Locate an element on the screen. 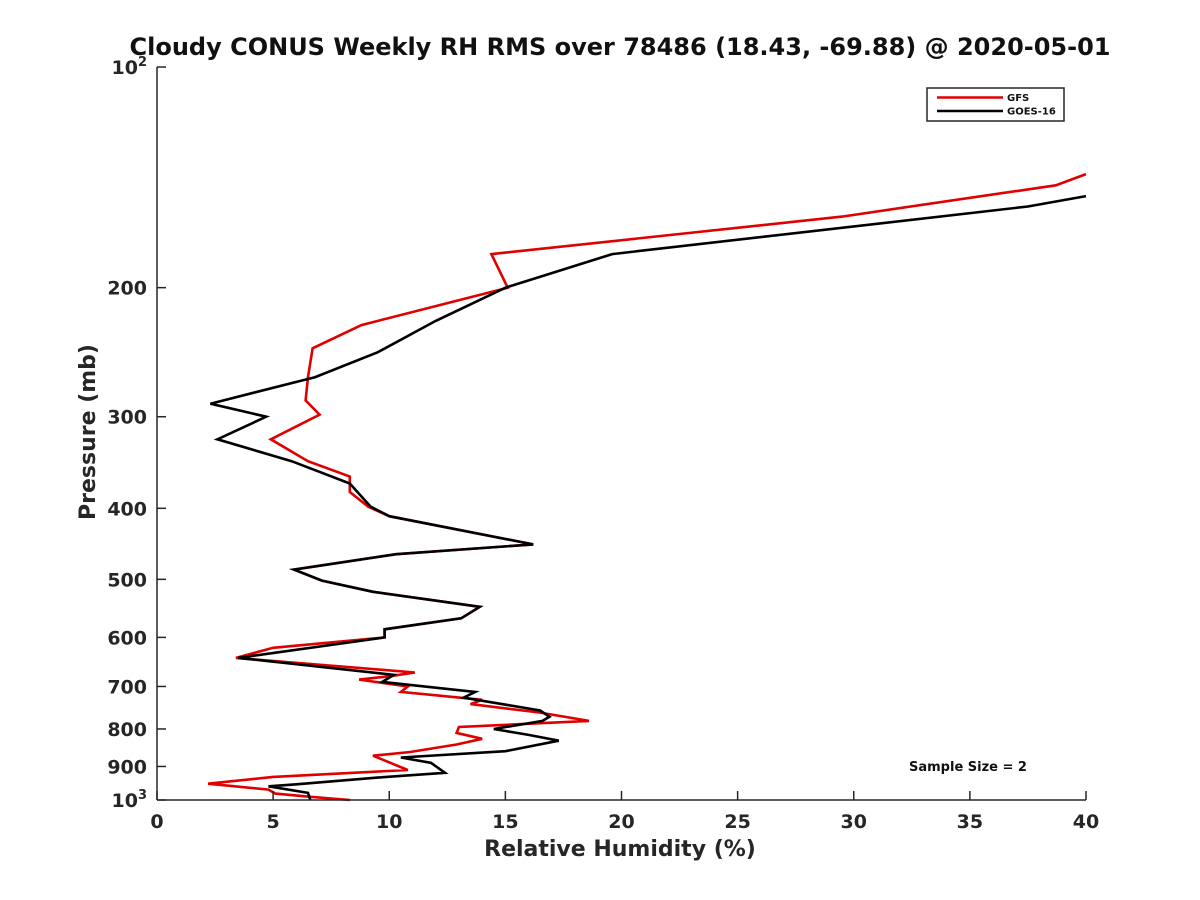  legend: GFS GOES-16 is located at coordinates (995, 104).